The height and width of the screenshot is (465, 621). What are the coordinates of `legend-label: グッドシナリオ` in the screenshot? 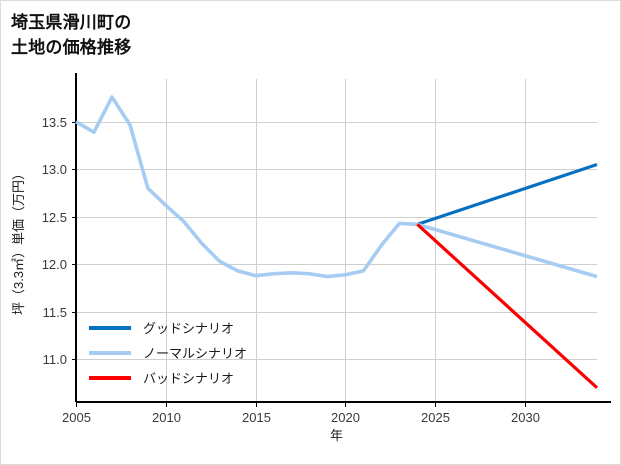 It's located at (188, 328).